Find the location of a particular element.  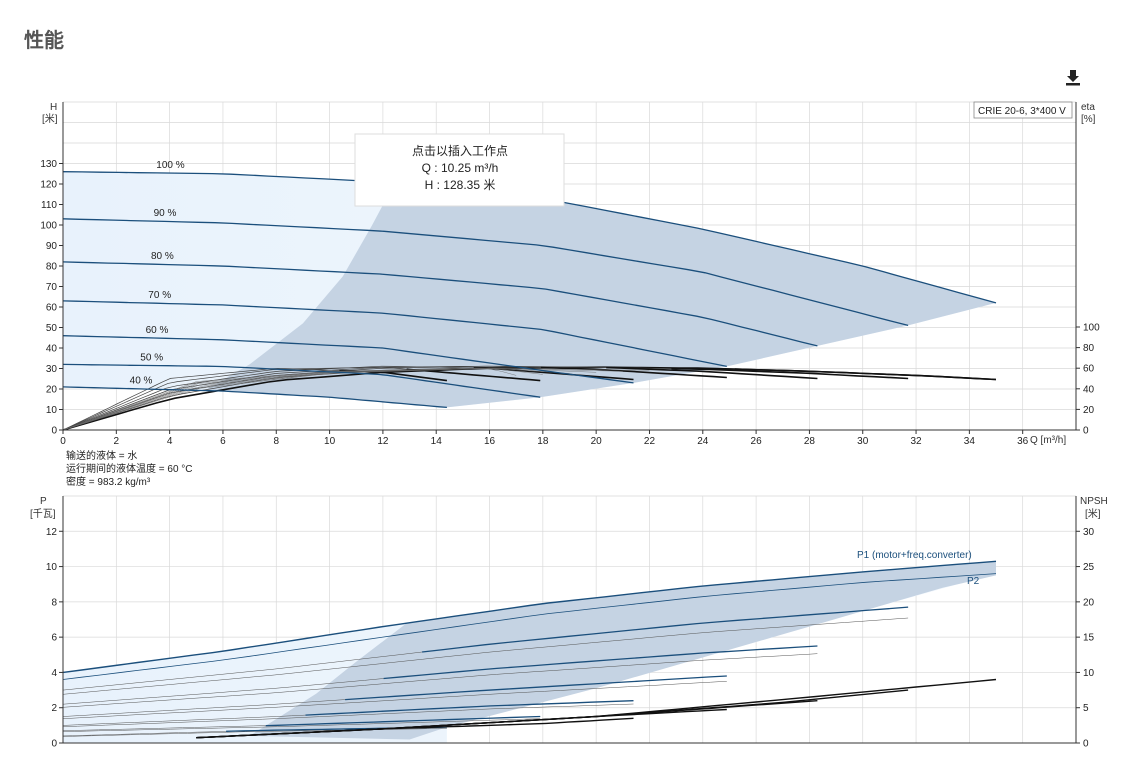

y-tick-label: 12 is located at coordinates (52, 532).